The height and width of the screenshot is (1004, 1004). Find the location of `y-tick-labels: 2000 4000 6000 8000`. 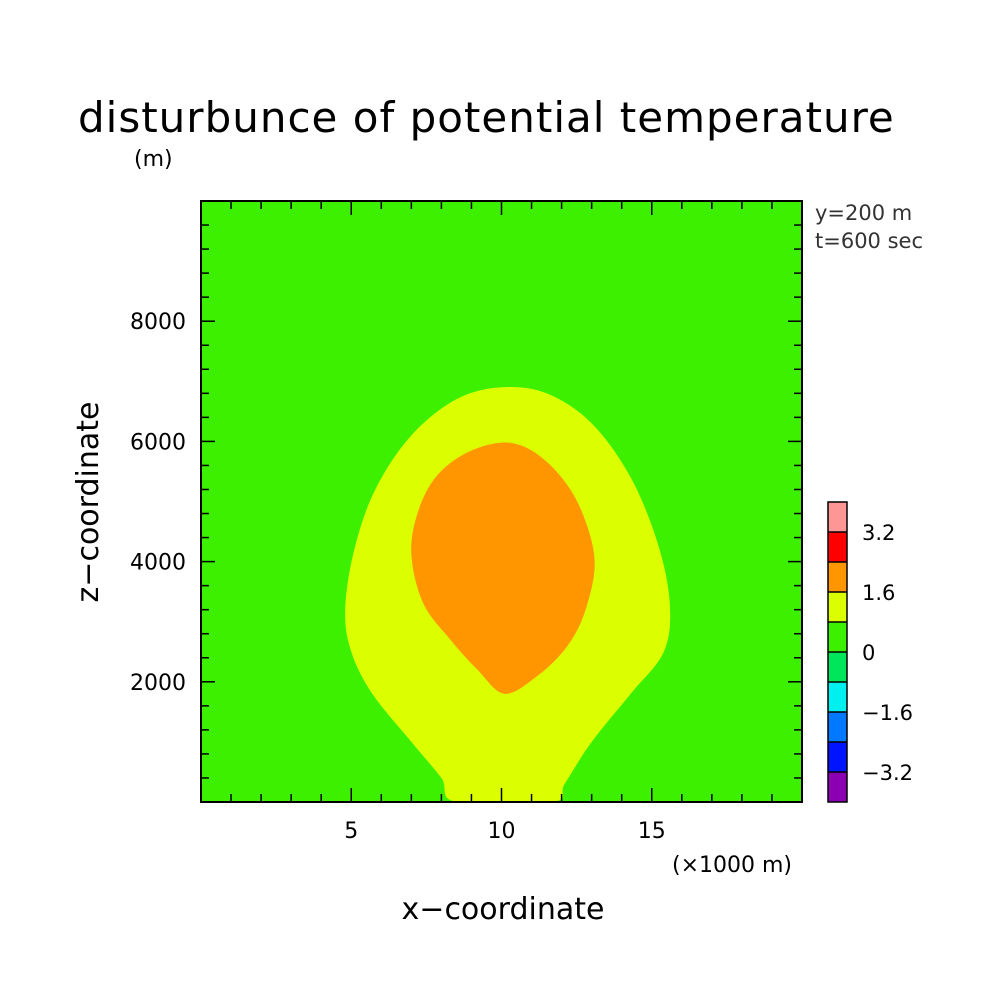

y-tick-labels: 2000 4000 6000 8000 is located at coordinates (158, 503).